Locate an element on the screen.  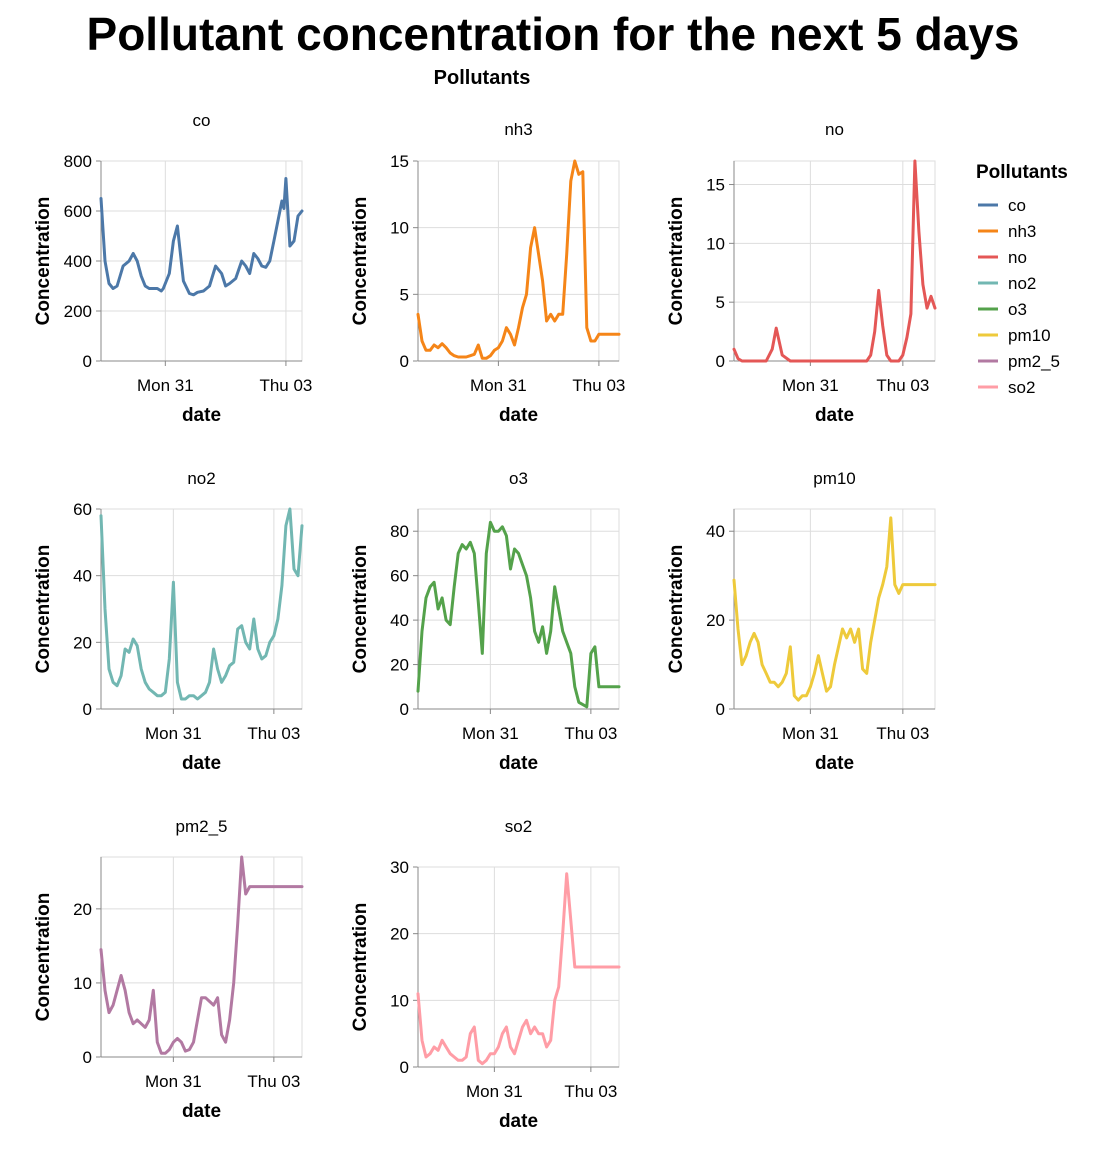
legend: Pollutants co nh3 no no2 o3 pm10 pm2_5 so2 is located at coordinates (1022, 279).